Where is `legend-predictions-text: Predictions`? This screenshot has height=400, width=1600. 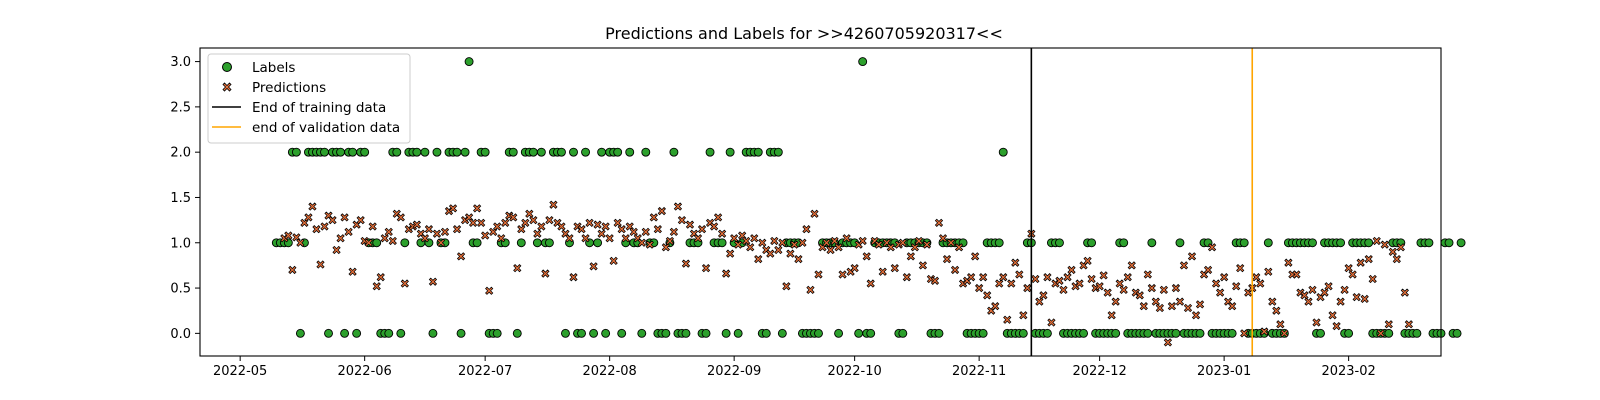 legend-predictions-text: Predictions is located at coordinates (289, 88).